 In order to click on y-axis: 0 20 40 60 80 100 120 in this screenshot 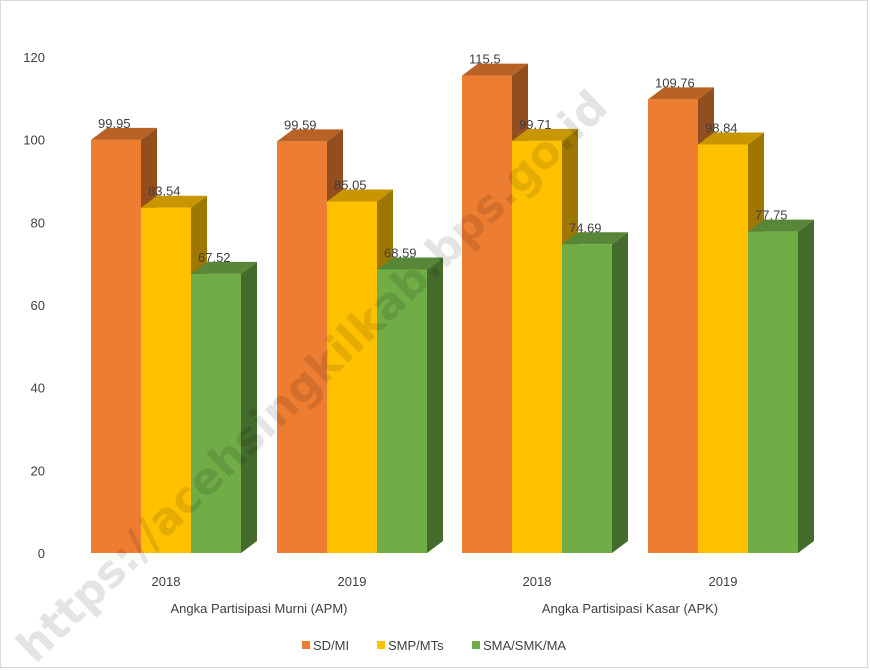, I will do `click(34, 305)`.